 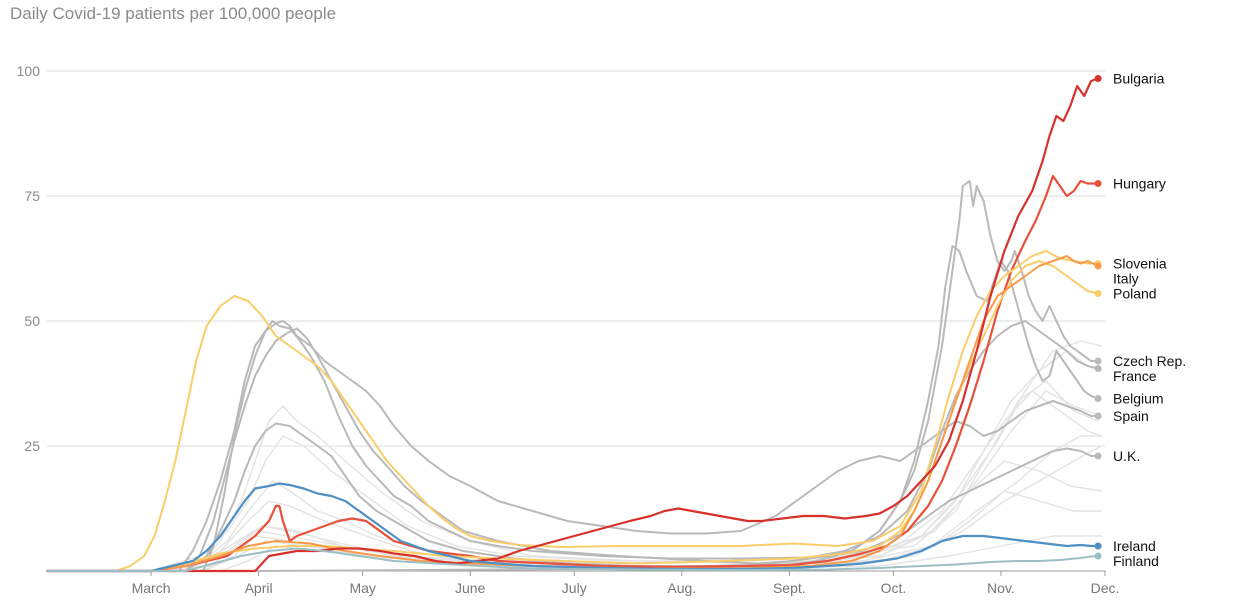 I want to click on x-tick-label: Aug., so click(x=681, y=588).